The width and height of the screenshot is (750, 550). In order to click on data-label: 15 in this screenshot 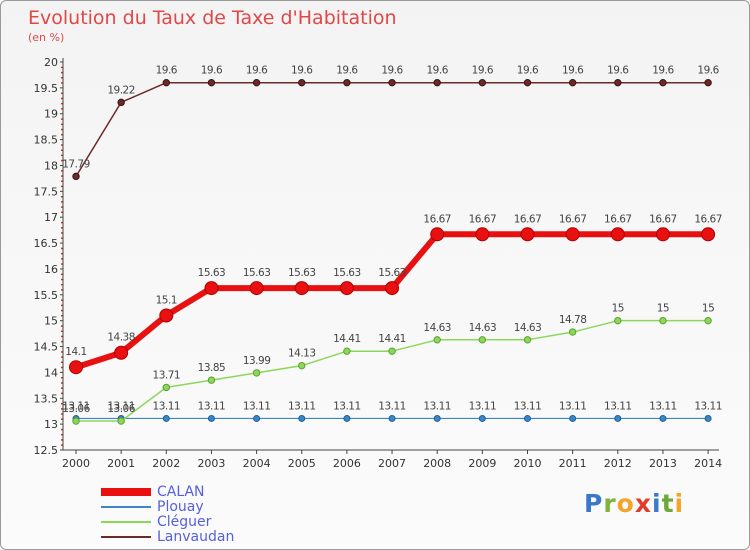, I will do `click(663, 309)`.